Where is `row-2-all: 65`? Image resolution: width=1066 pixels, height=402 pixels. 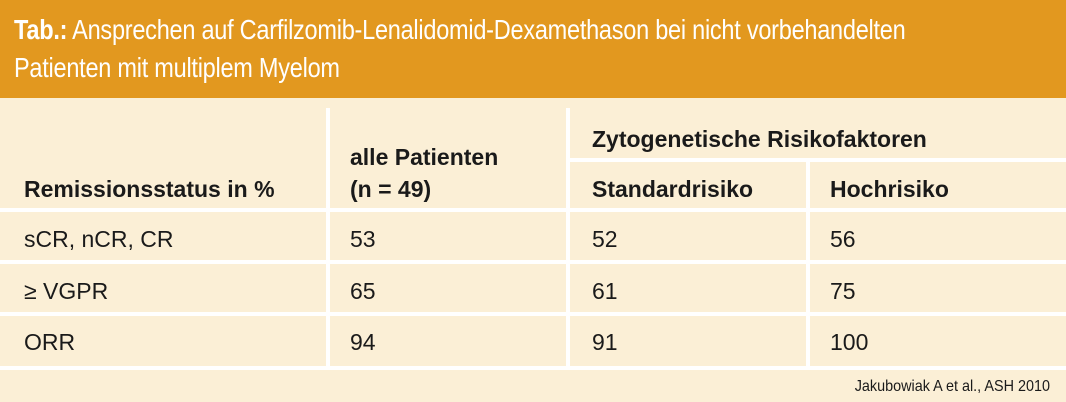 row-2-all: 65 is located at coordinates (363, 291).